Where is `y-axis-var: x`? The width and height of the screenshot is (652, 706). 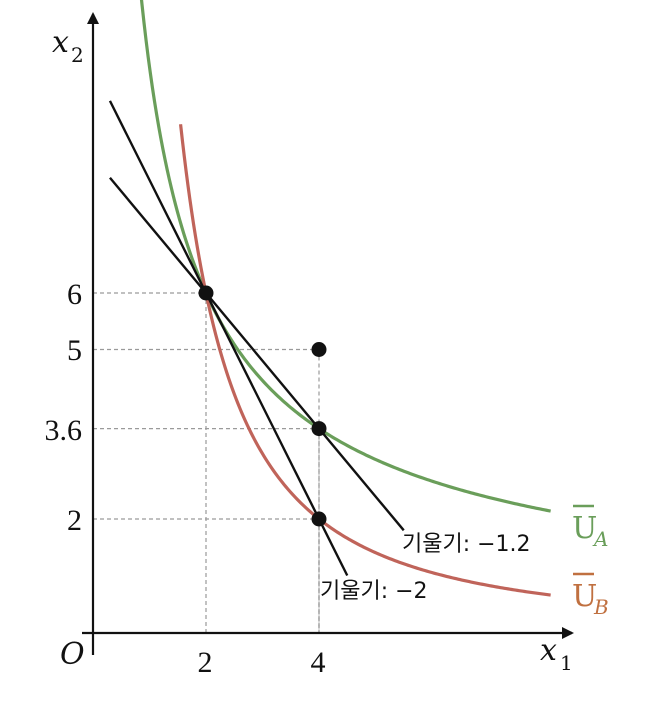
y-axis-var: x is located at coordinates (60, 42).